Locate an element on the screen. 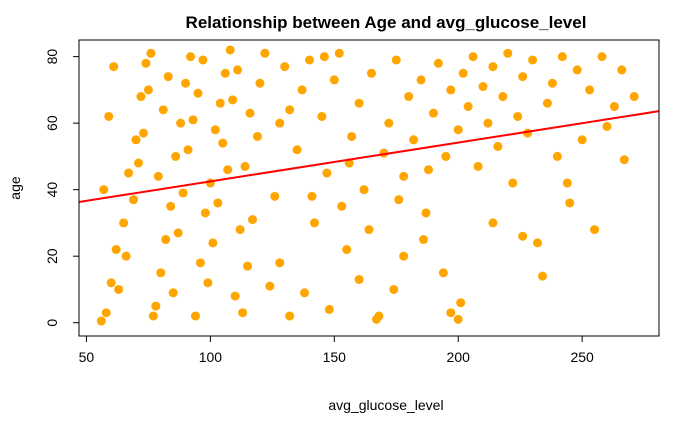  x-axis: 50 100 150 200 250 is located at coordinates (336, 350).